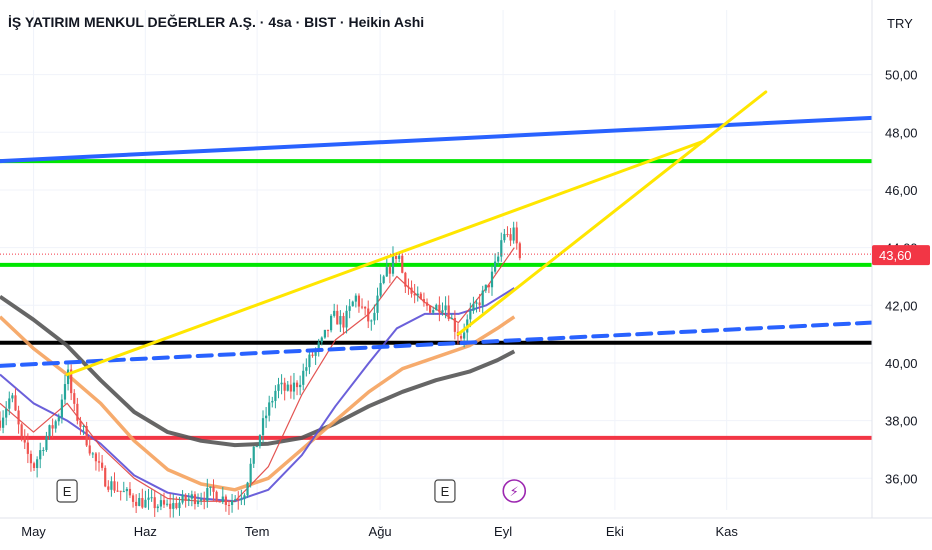  Describe the element at coordinates (291, 491) in the screenshot. I see `event-markers: E E ⚡` at that location.